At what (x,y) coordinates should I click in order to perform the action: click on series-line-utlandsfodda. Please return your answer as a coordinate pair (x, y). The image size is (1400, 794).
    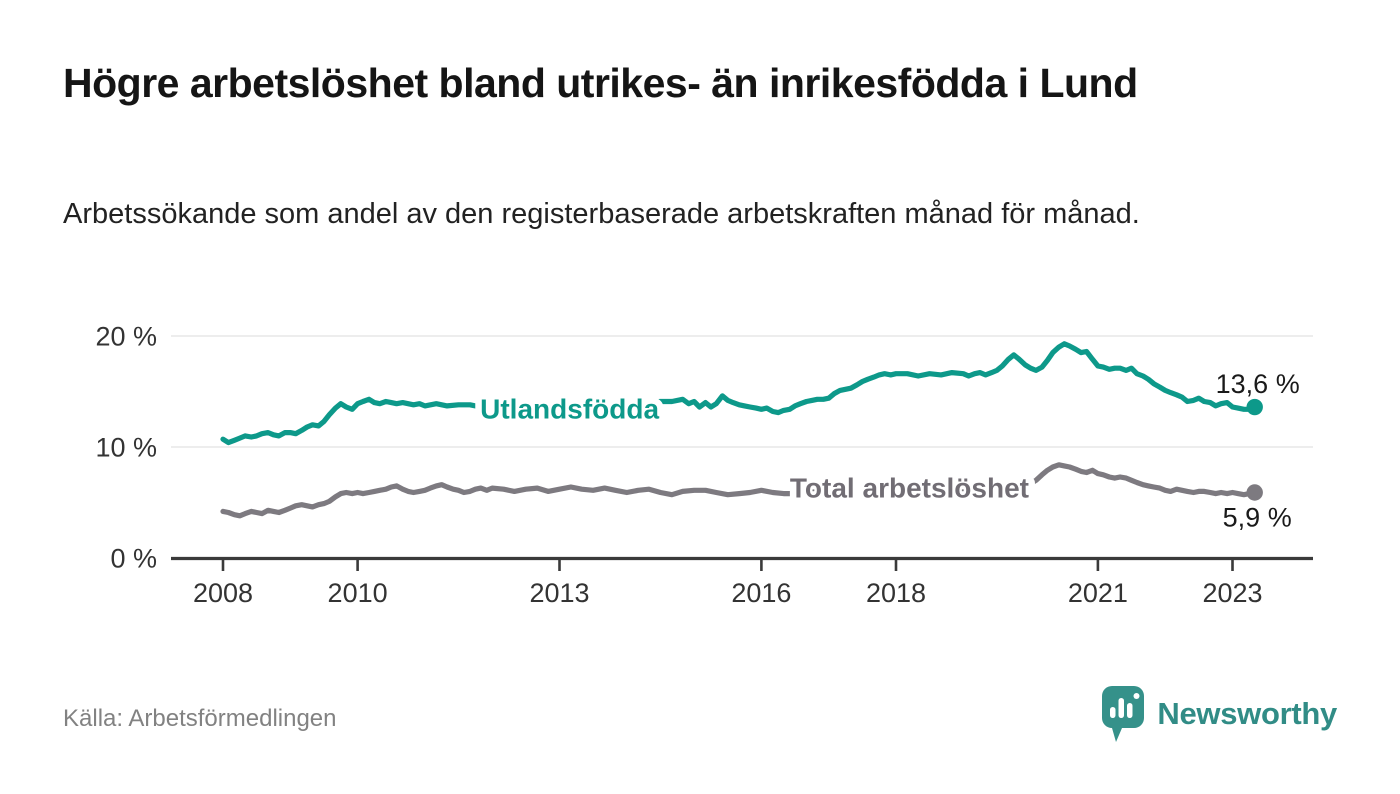
    Looking at the image, I should click on (739, 393).